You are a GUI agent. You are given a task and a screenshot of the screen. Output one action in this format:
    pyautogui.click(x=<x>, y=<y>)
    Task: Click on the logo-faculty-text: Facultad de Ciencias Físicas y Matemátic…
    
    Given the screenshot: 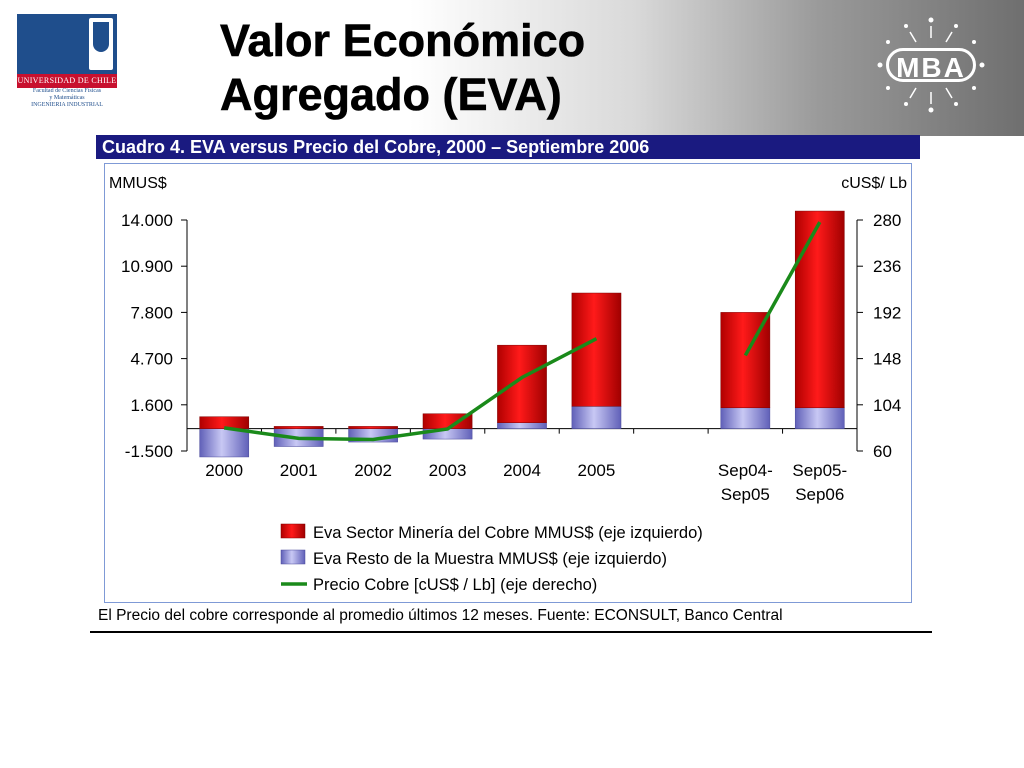 What is the action you would take?
    pyautogui.click(x=67, y=101)
    